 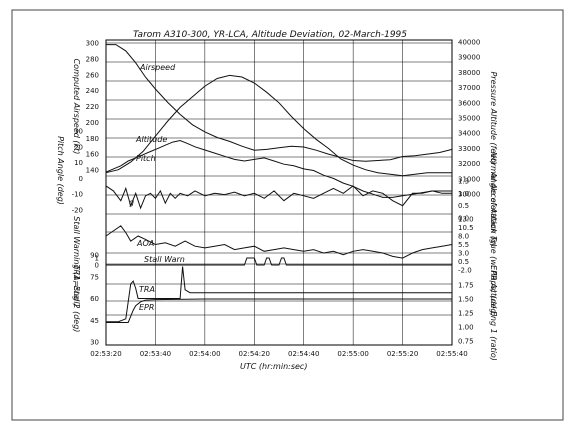 What do you see at coordinates (60, 170) in the screenshot?
I see `left-axis-label: Pitch Angle (deg)` at bounding box center [60, 170].